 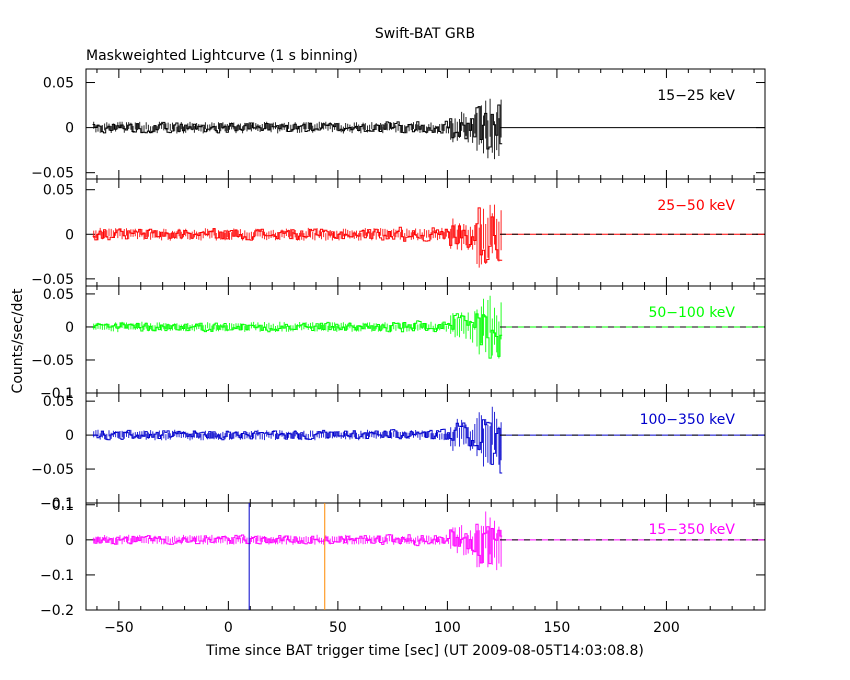 What do you see at coordinates (688, 420) in the screenshot?
I see `band-label: 100−350 keV` at bounding box center [688, 420].